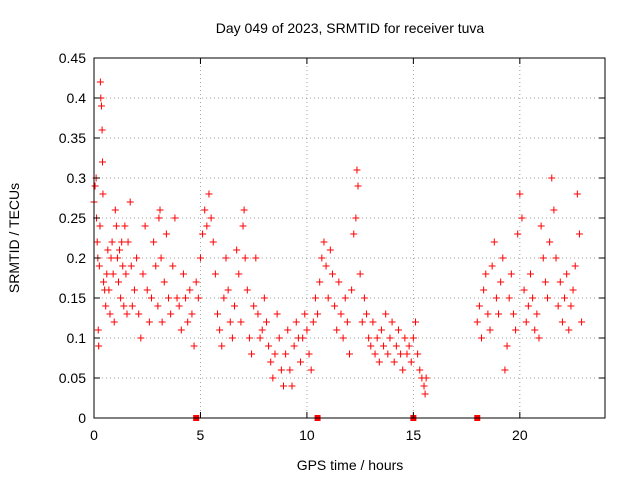 The image size is (640, 480). What do you see at coordinates (77, 98) in the screenshot?
I see `y-tick-label: 0.4` at bounding box center [77, 98].